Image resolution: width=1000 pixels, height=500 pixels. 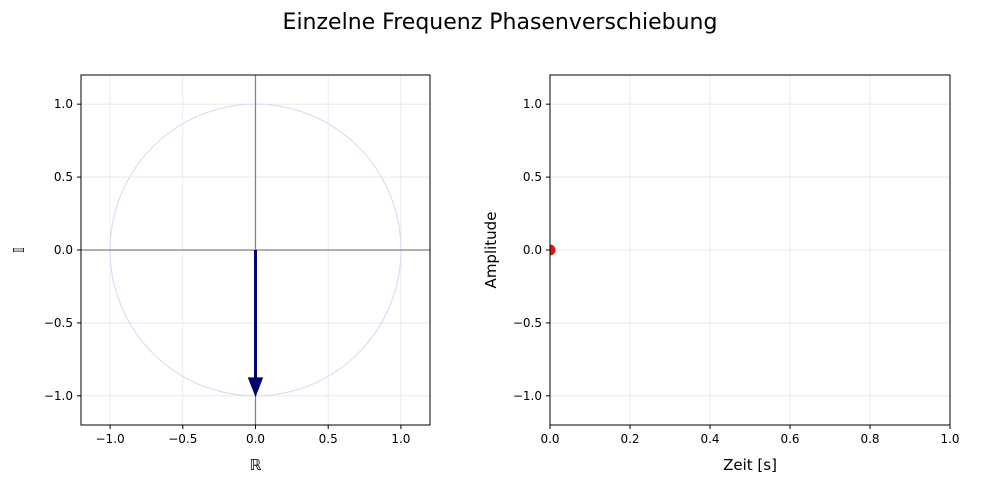 What do you see at coordinates (789, 439) in the screenshot?
I see `x-tick-label: 0.6` at bounding box center [789, 439].